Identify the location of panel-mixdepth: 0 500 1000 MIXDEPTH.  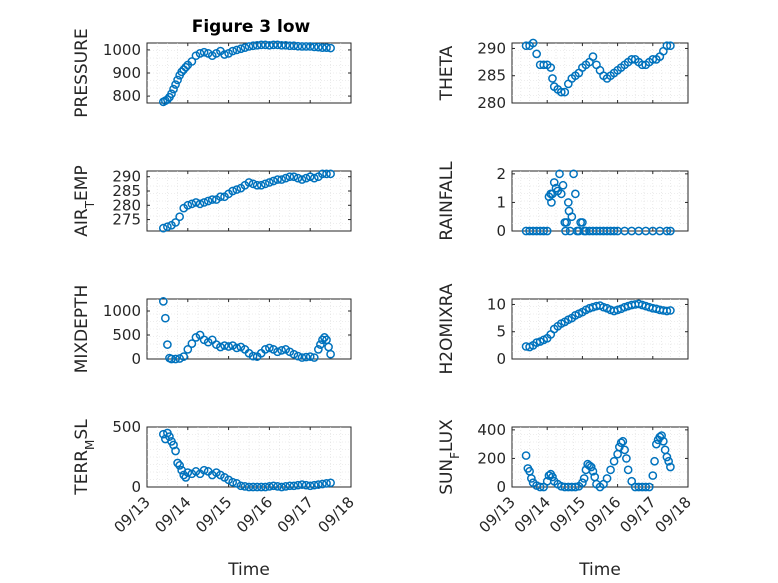
(212, 329).